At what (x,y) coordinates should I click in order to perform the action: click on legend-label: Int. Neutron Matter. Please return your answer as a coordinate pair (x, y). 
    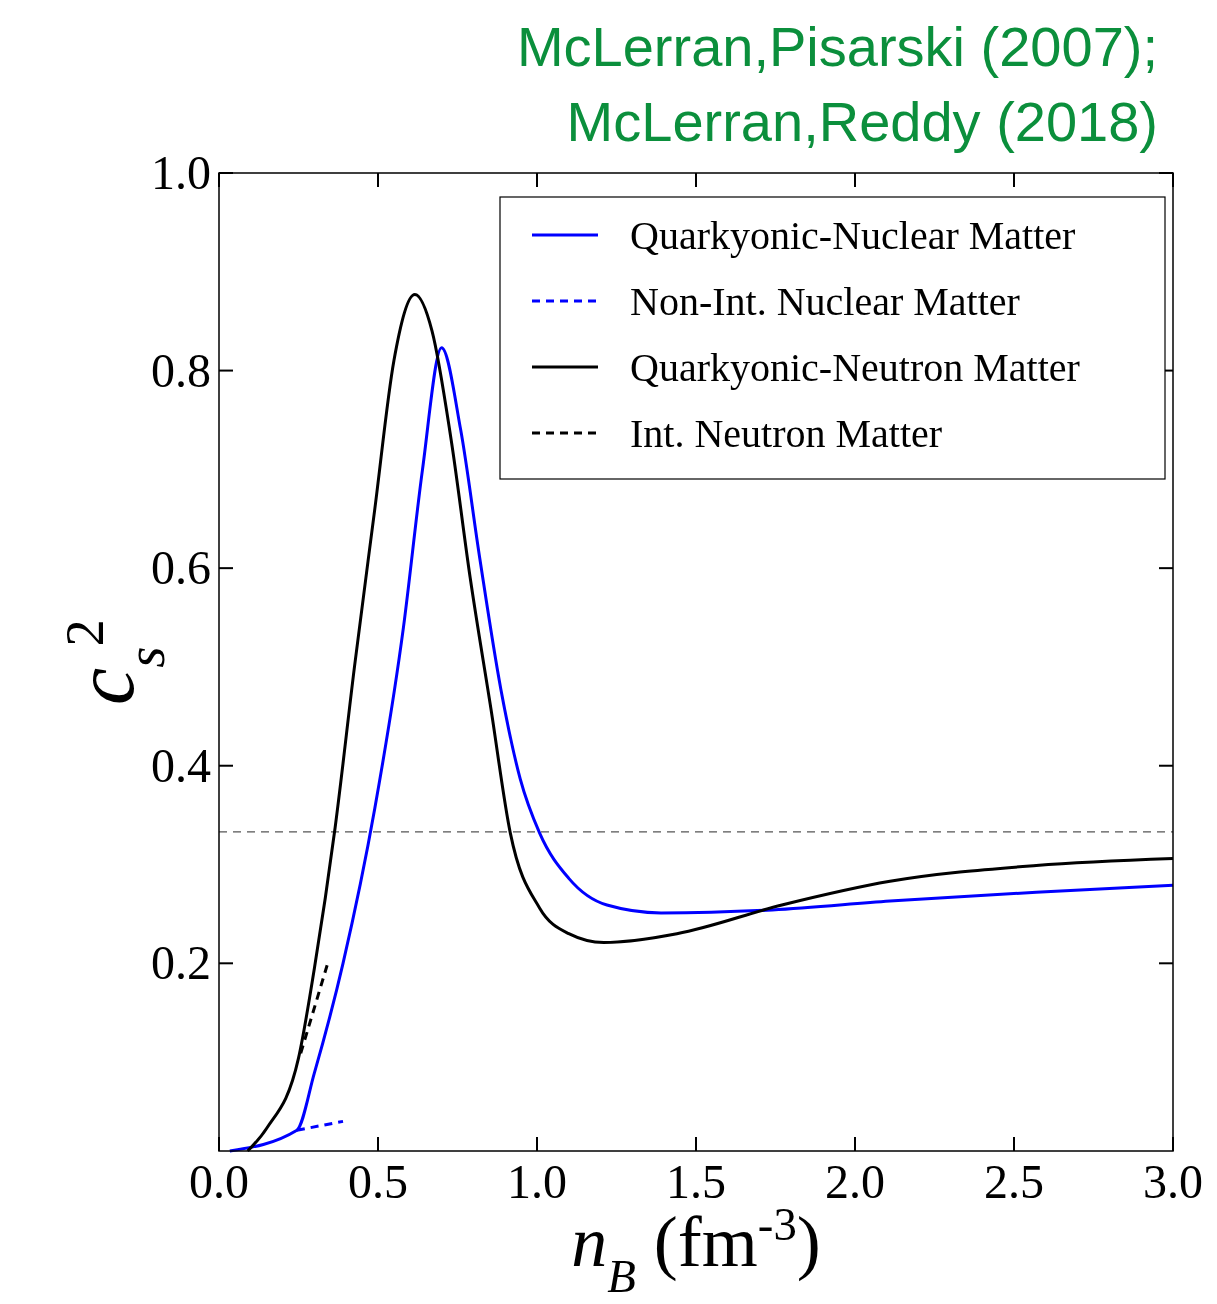
    Looking at the image, I should click on (786, 433).